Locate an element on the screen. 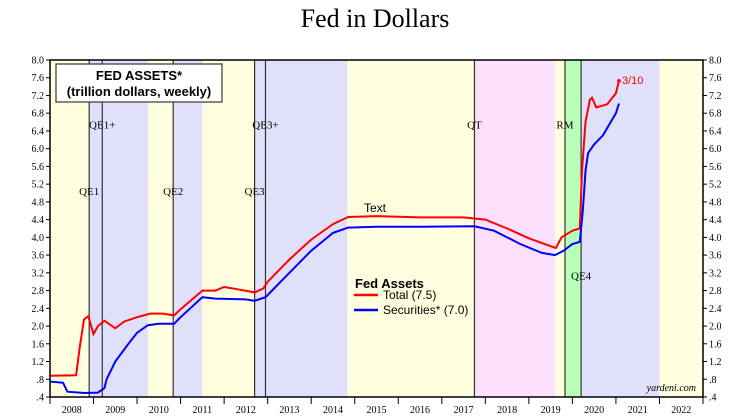 The height and width of the screenshot is (420, 750). legend-label-securities: Securities* (7.0) is located at coordinates (425, 310).